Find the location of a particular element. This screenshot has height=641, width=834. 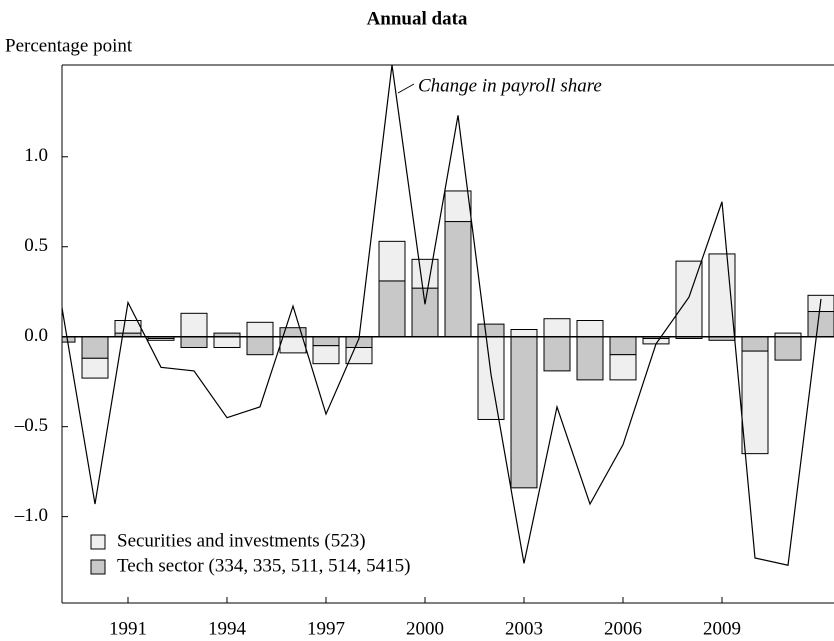

y-tick-label: –1.0 is located at coordinates (31, 515).